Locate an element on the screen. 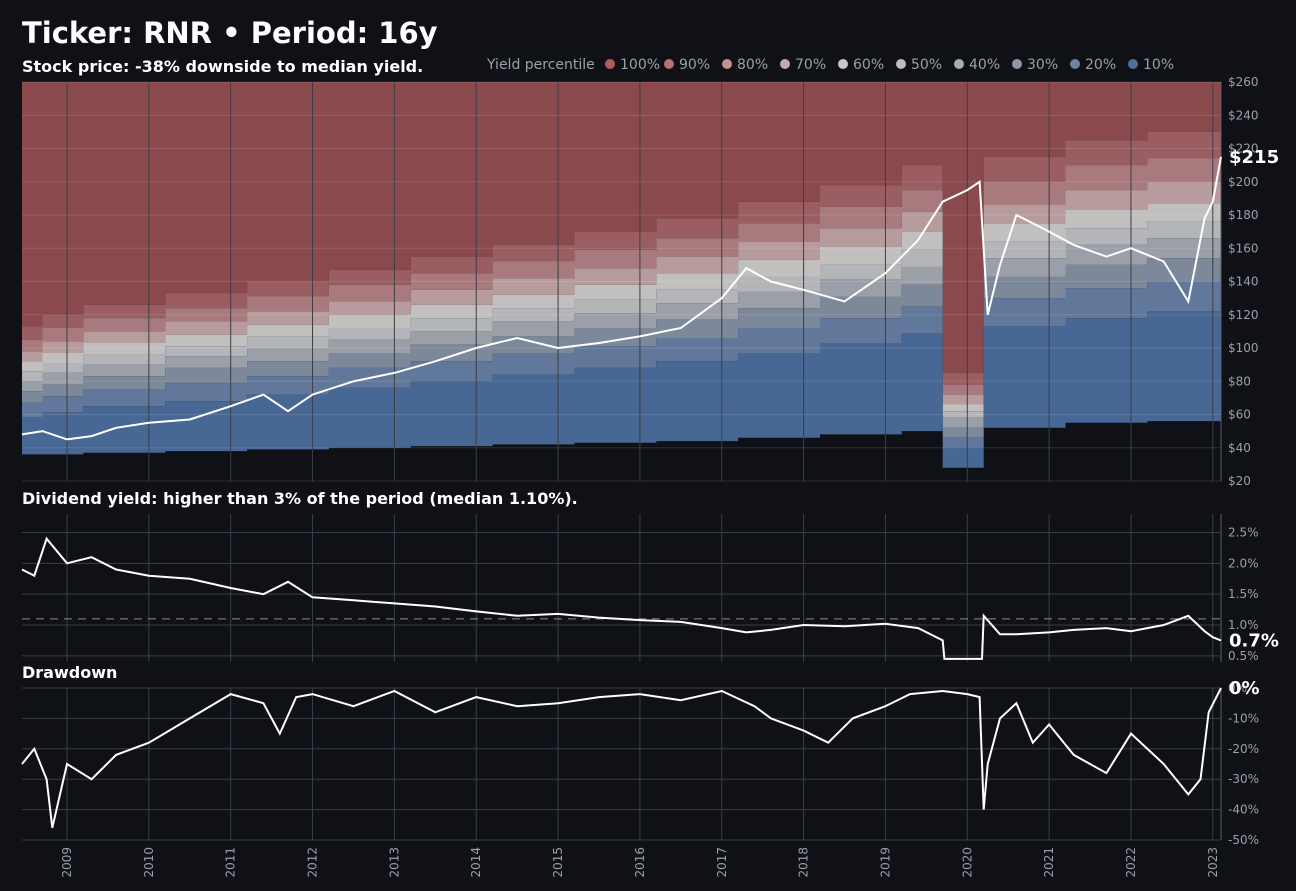  x-tick-label: 2021 is located at coordinates (1049, 862).